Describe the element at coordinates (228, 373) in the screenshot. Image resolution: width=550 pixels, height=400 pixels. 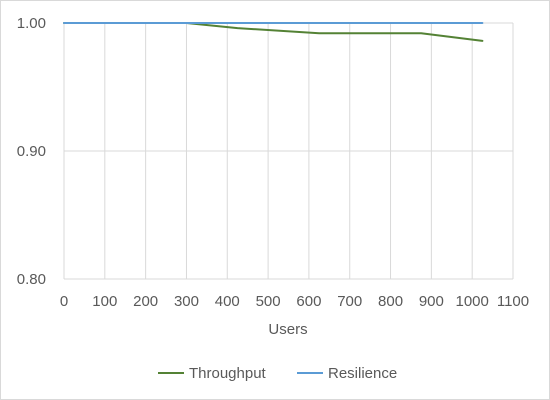
I see `legend-label-throughput: Throughput` at that location.